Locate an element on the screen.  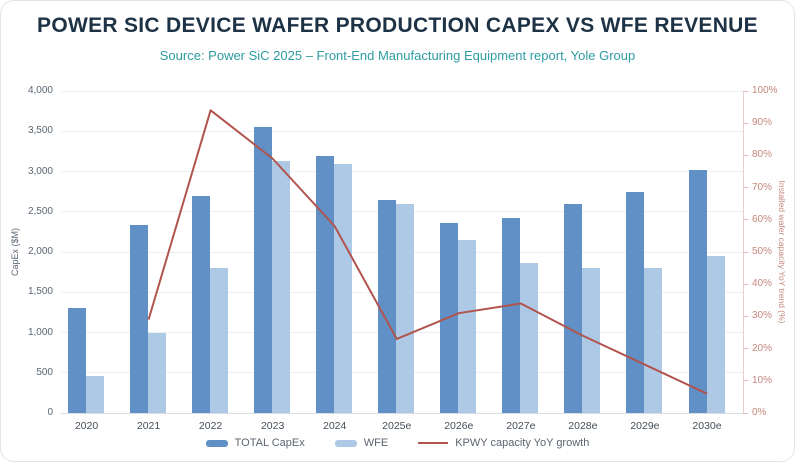
legend-item-total-capex: TOTAL CapEx is located at coordinates (255, 443).